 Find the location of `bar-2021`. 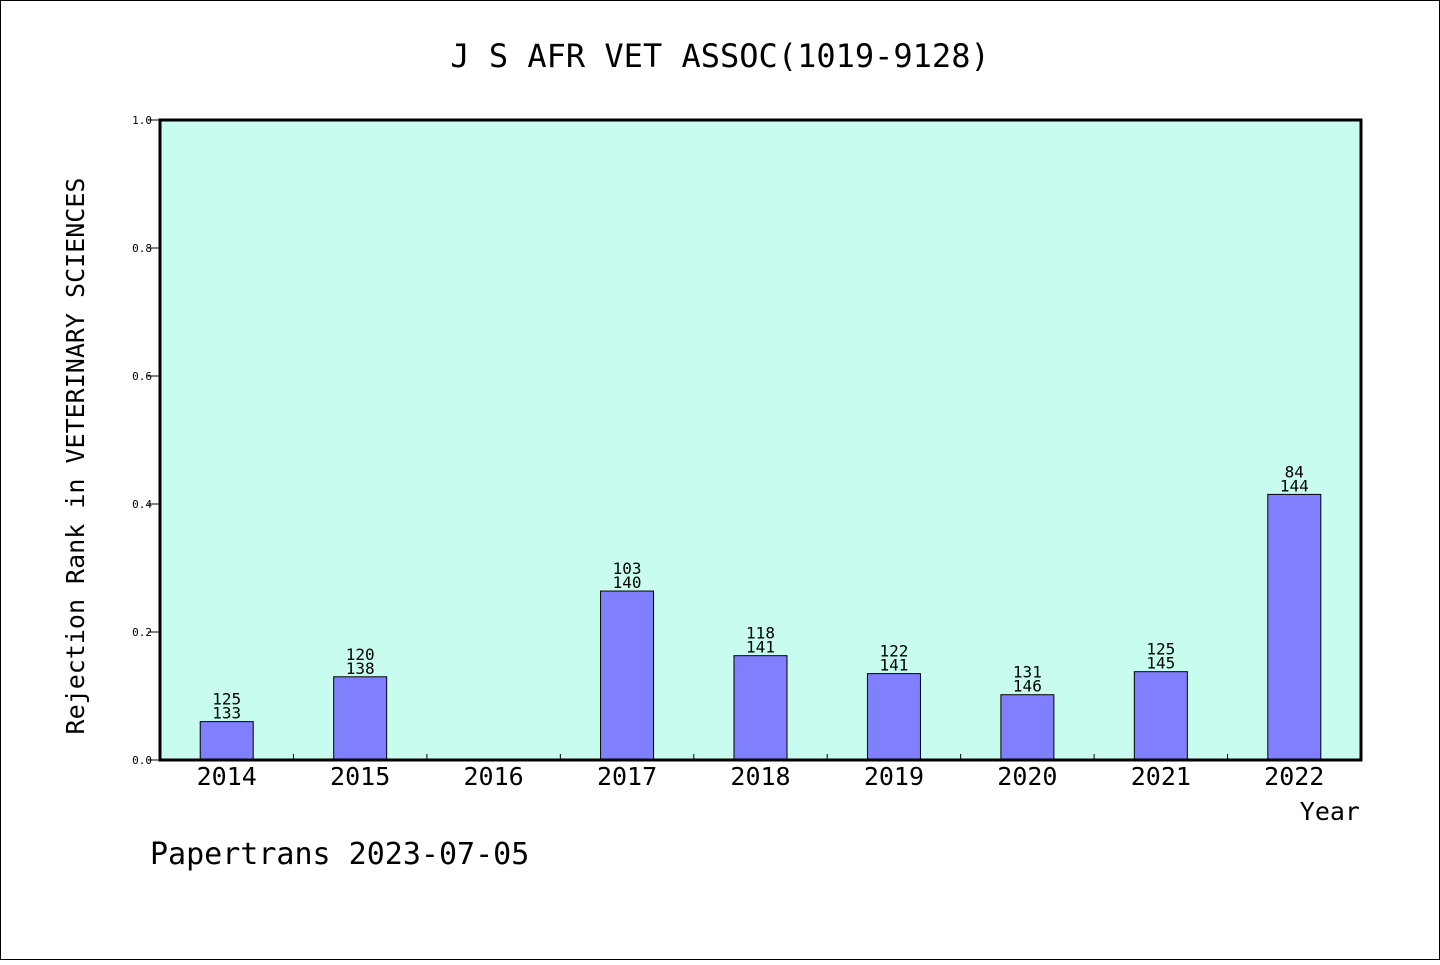

bar-2021 is located at coordinates (1160, 716).